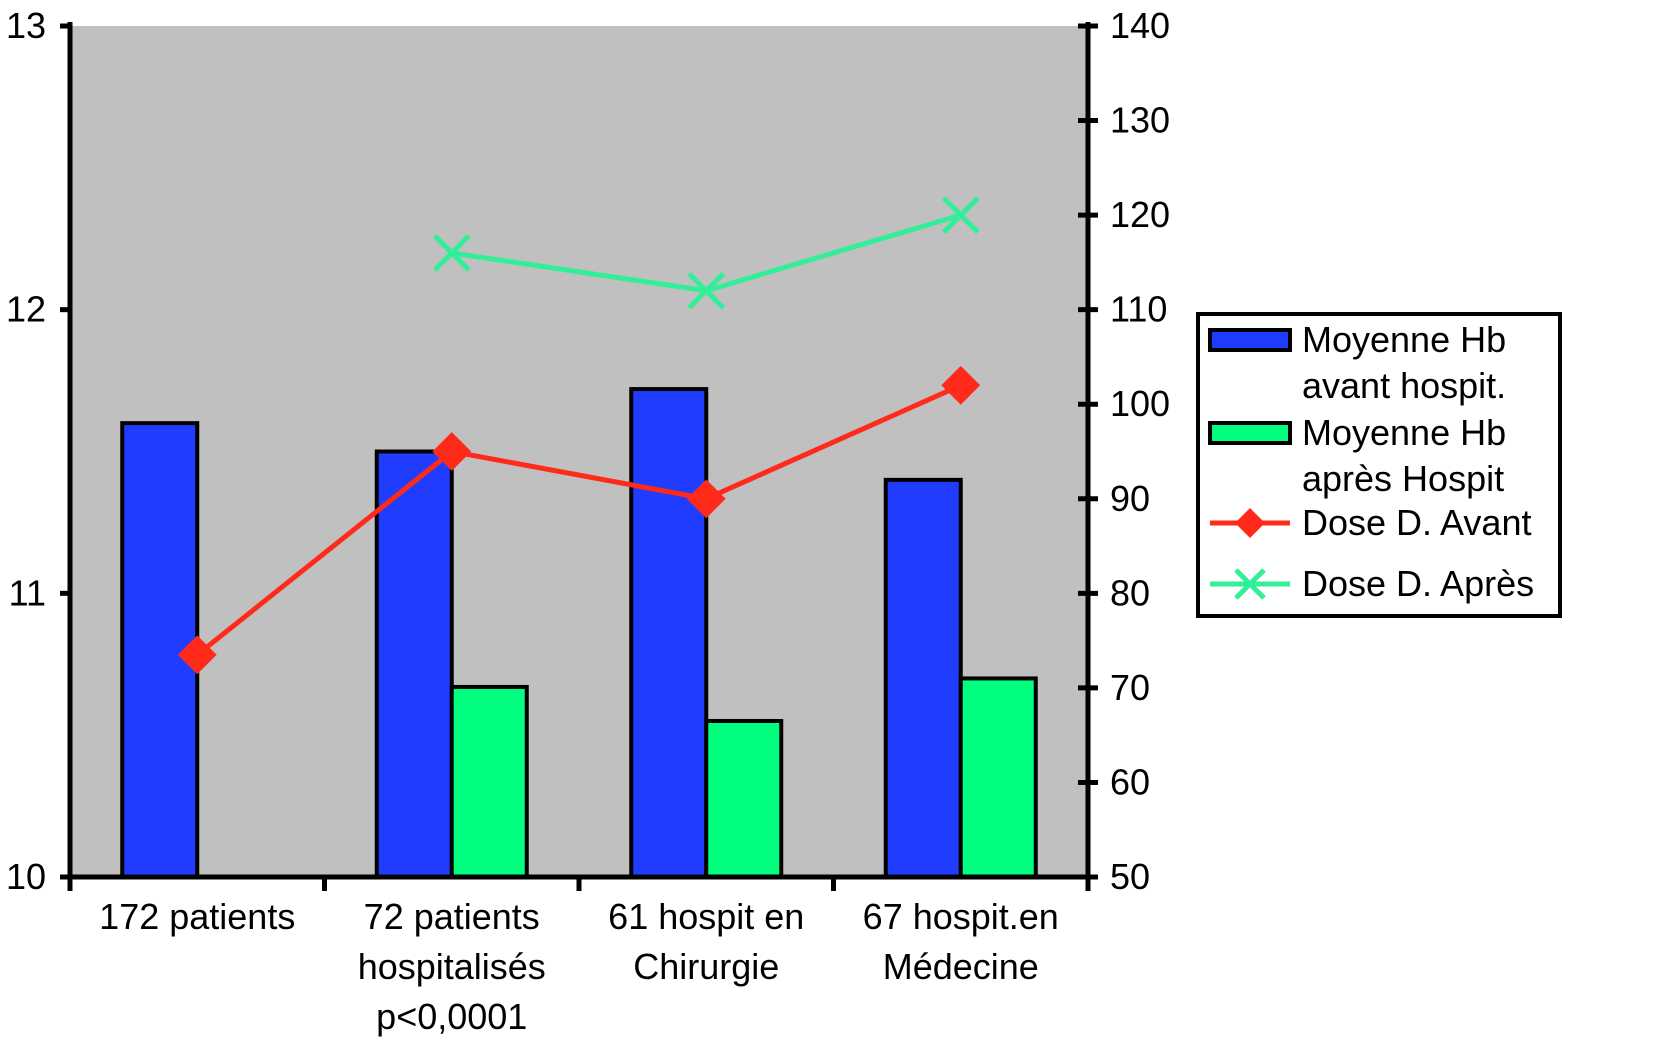 This screenshot has width=1667, height=1049. I want to click on legend-box, so click(1379, 465).